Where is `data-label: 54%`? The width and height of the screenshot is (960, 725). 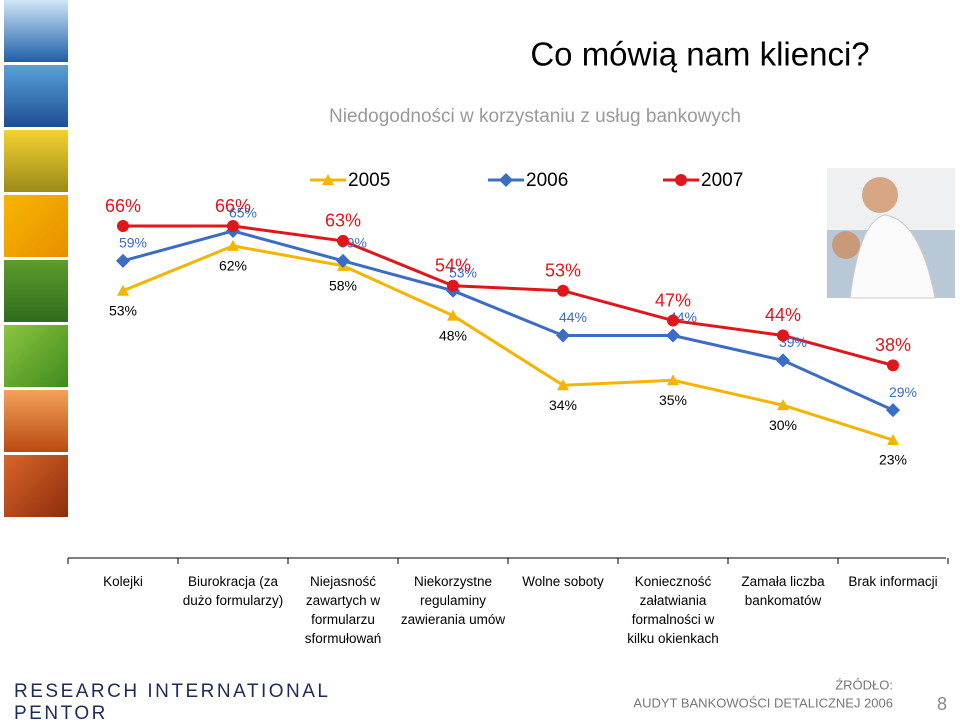
data-label: 54% is located at coordinates (453, 265).